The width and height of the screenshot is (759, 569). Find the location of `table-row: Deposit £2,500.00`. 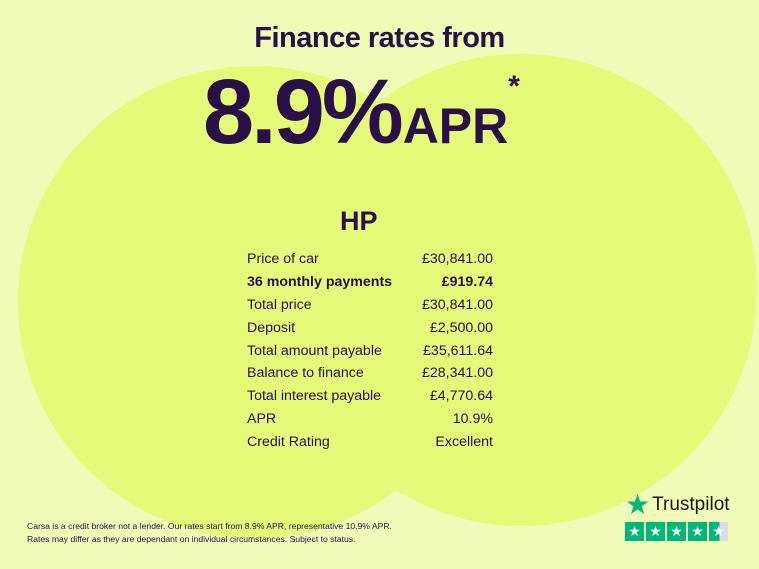

table-row: Deposit £2,500.00 is located at coordinates (370, 329).